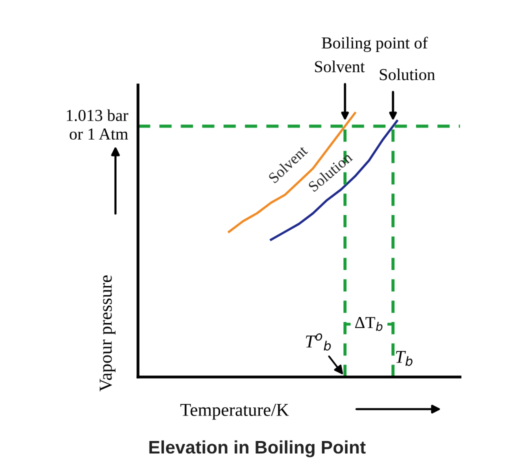  I want to click on y-axis-title: Vapour pressure, so click(108, 333).